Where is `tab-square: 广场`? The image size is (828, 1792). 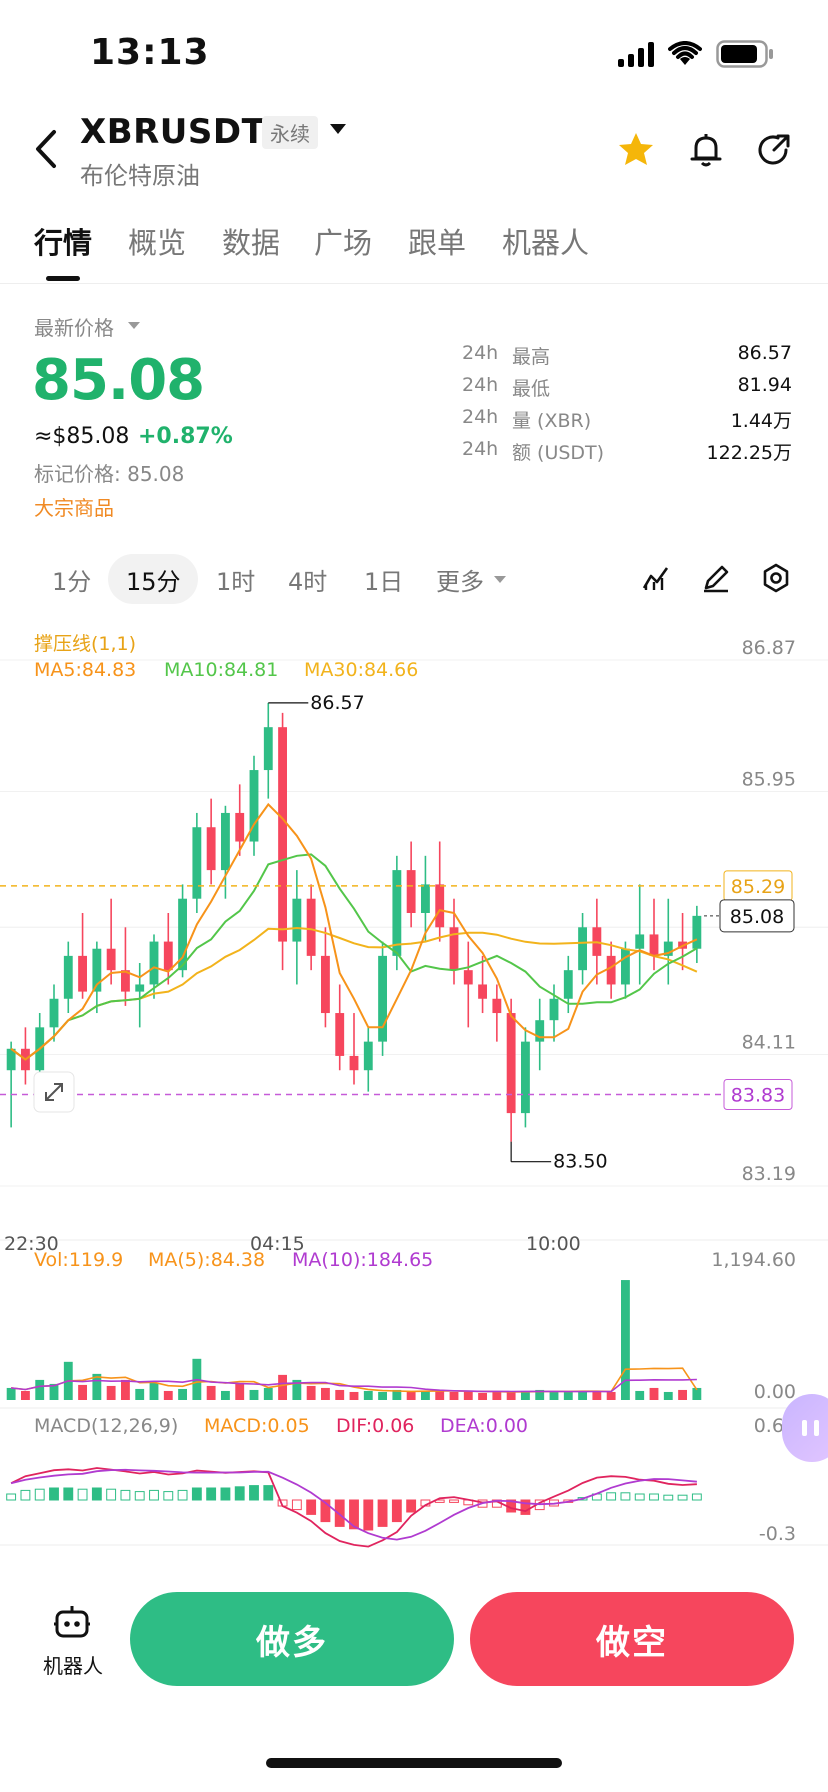 tab-square: 广场 is located at coordinates (343, 243).